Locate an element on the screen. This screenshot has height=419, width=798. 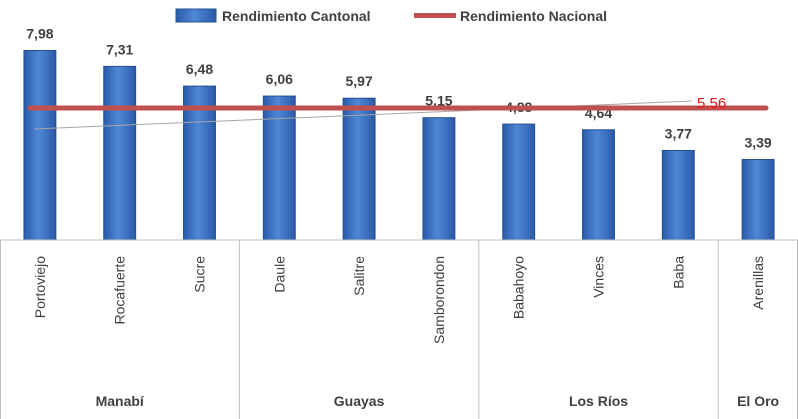
bar-salitre is located at coordinates (359, 169).